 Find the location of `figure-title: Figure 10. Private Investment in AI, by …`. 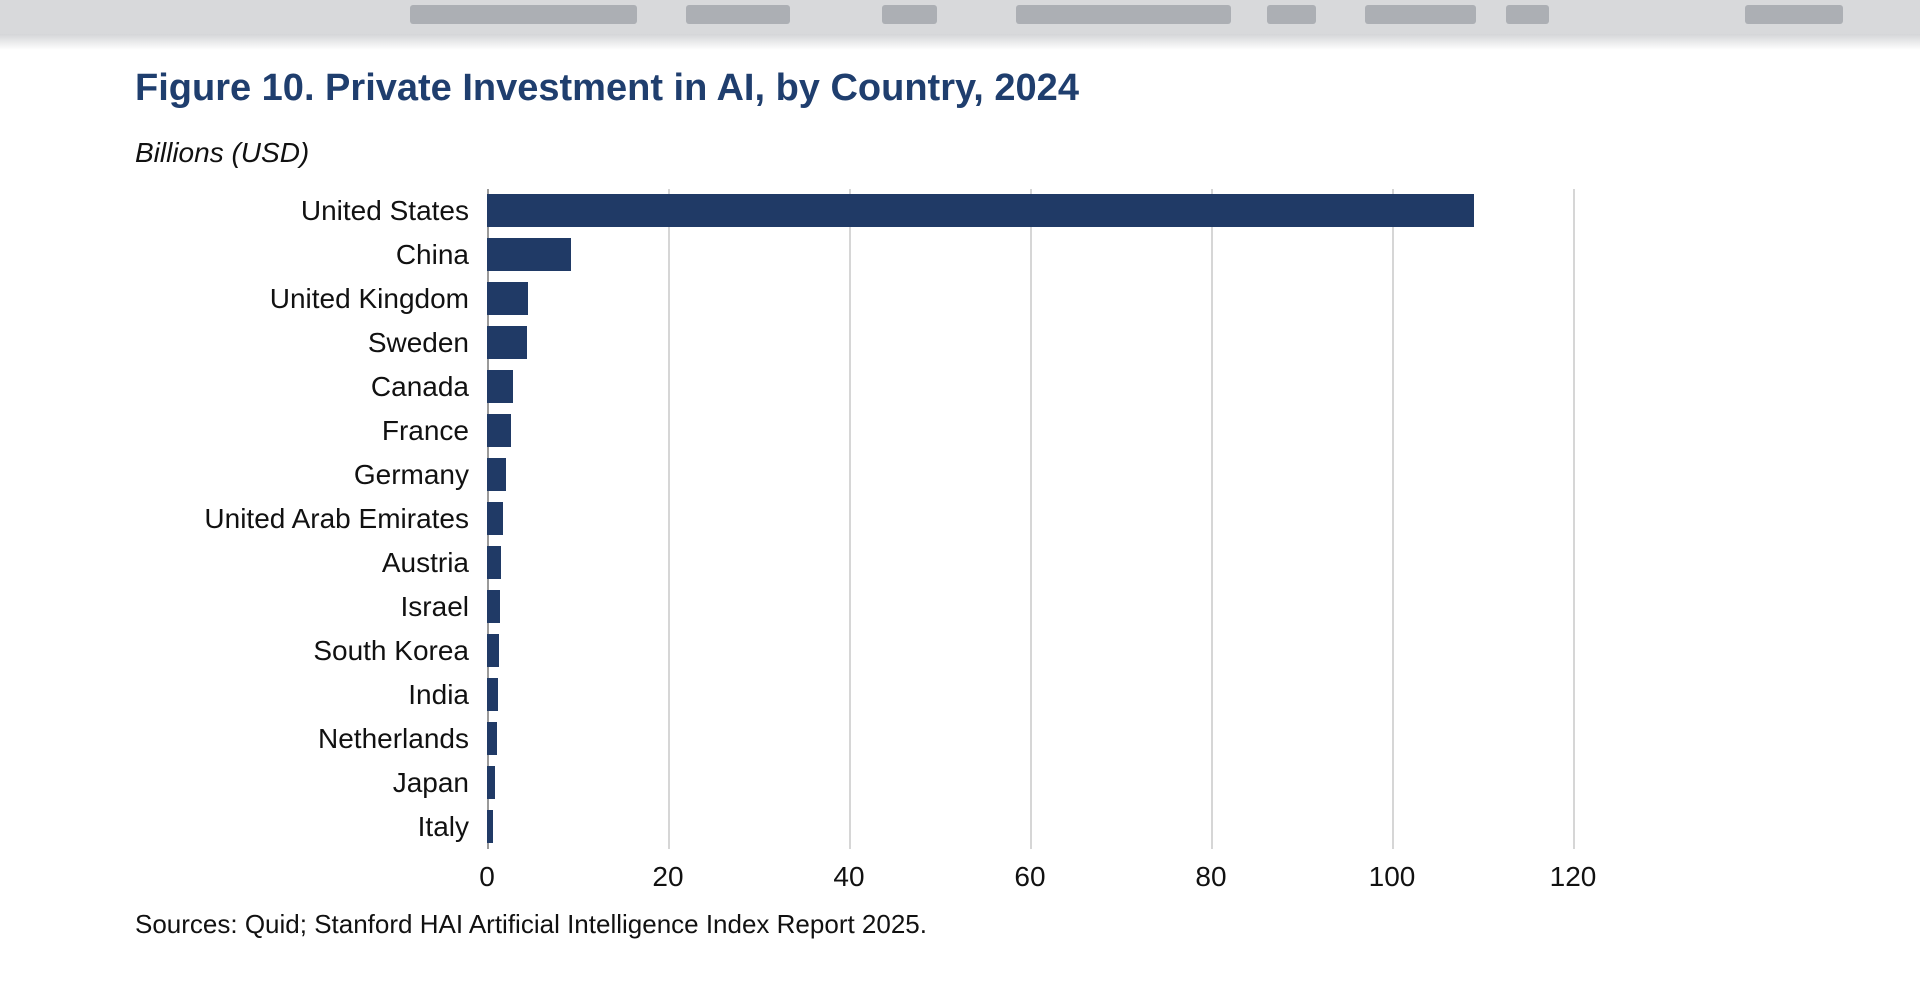

figure-title: Figure 10. Private Investment in AI, by … is located at coordinates (607, 88).